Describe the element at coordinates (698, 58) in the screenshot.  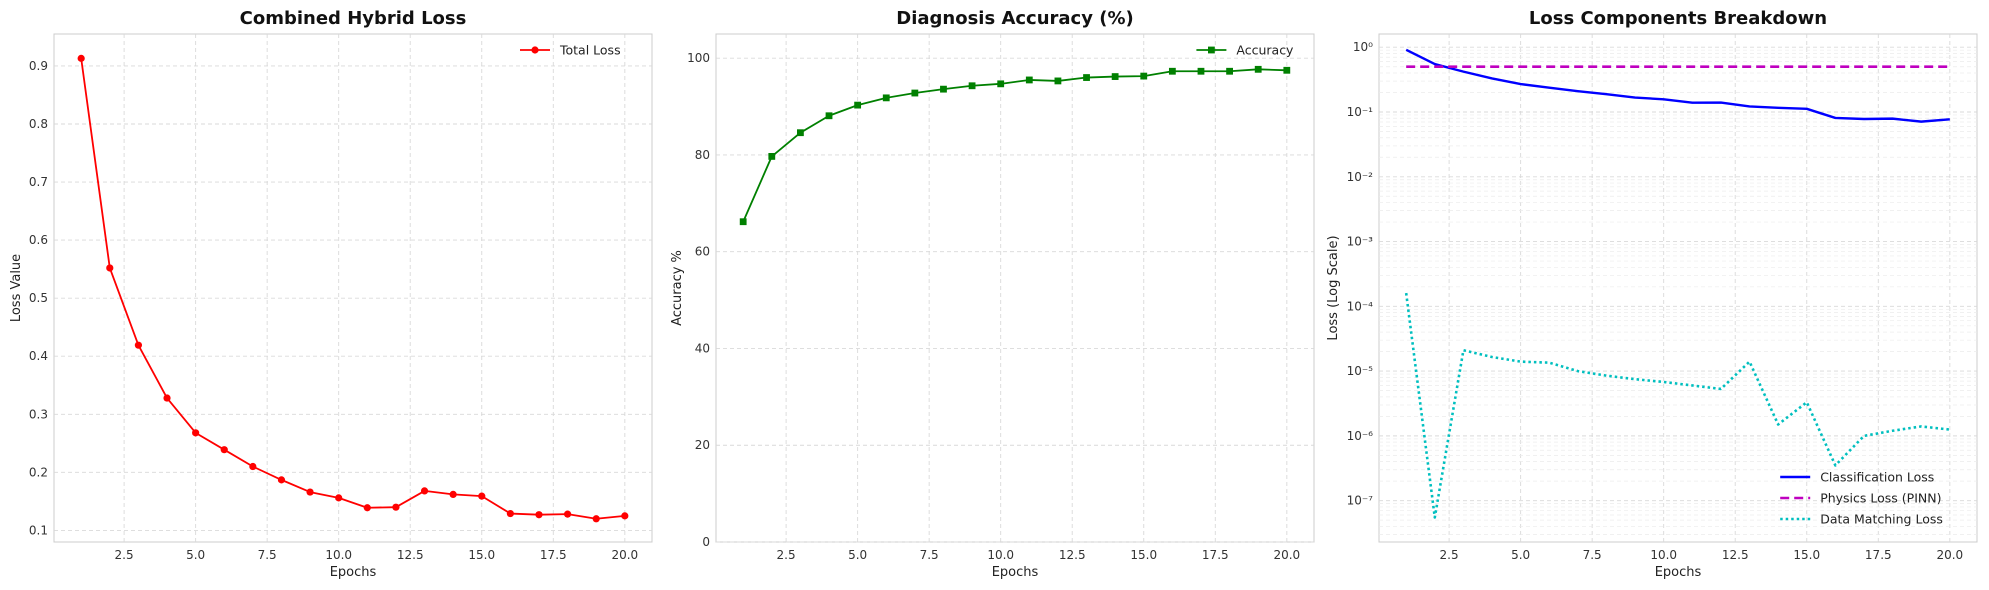
I see `y-tick-label: 100` at that location.